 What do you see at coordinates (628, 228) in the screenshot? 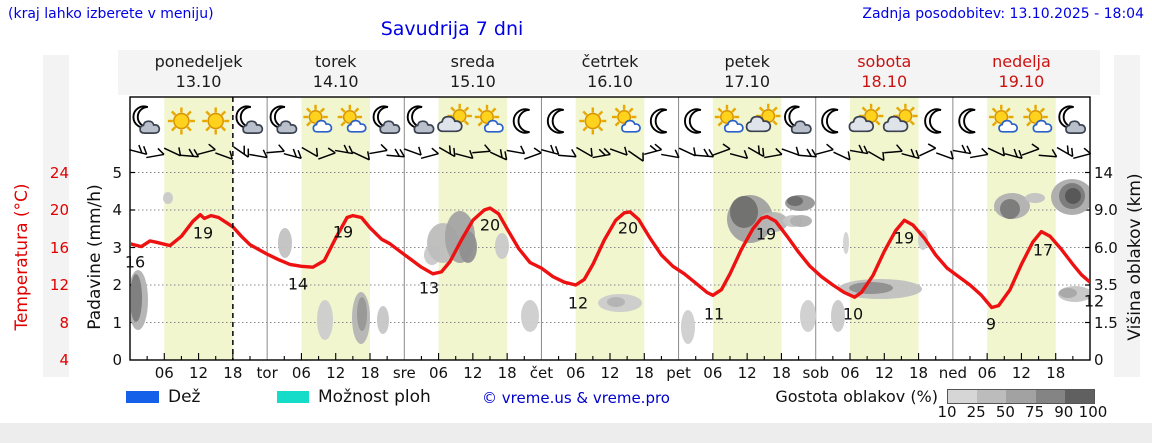
I see `temp-label-20: 20` at bounding box center [628, 228].